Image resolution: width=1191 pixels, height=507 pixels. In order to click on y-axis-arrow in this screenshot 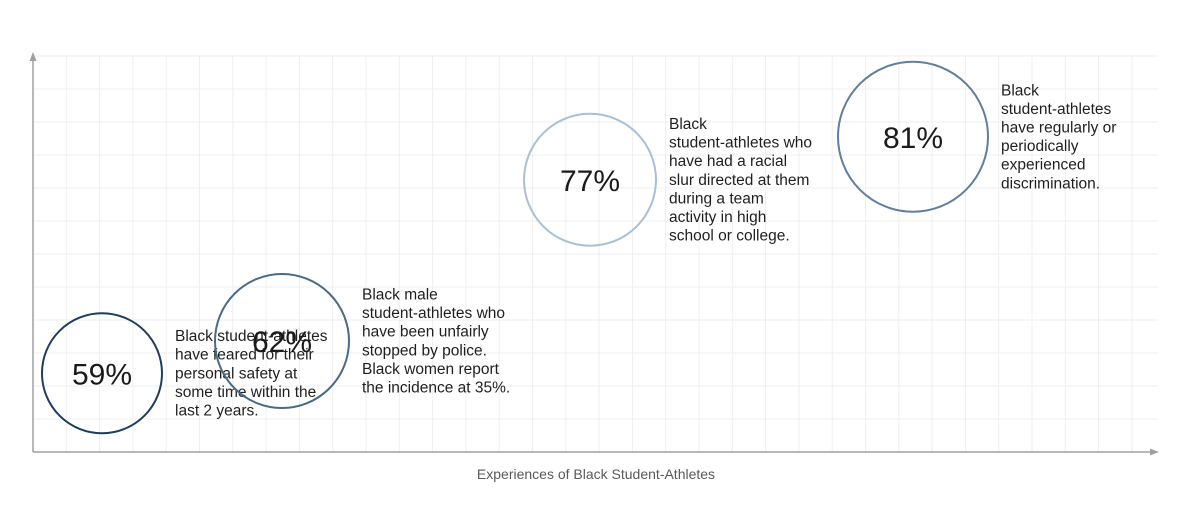, I will do `click(33, 56)`.